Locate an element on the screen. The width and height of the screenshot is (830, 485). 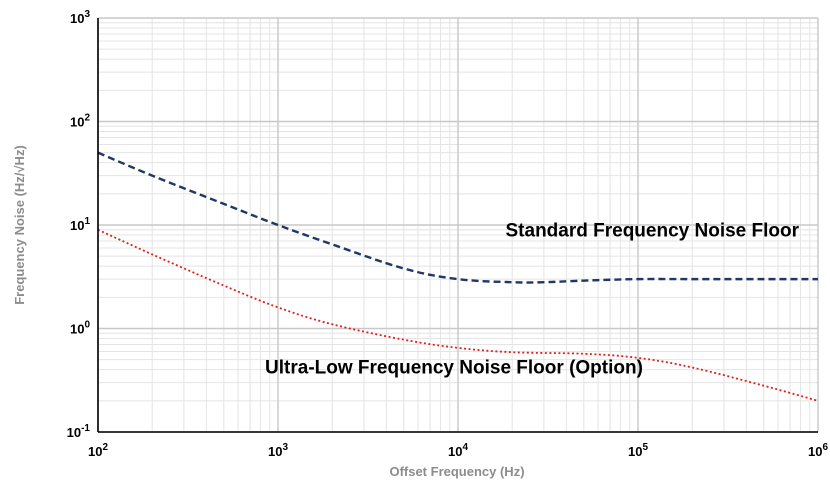
x-tick-label: 10³ is located at coordinates (278, 450).